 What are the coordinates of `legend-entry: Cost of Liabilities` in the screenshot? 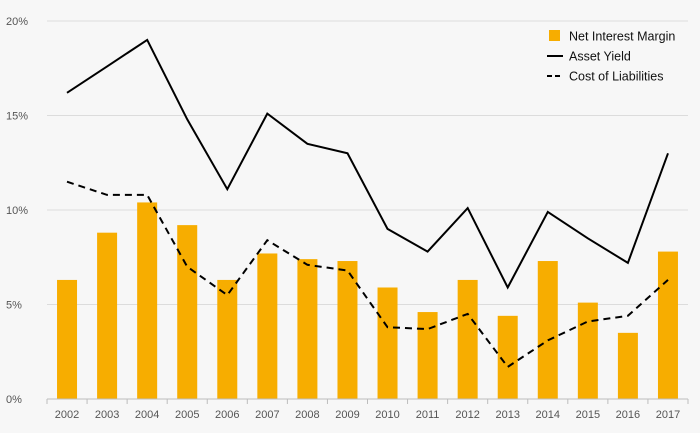 It's located at (605, 77).